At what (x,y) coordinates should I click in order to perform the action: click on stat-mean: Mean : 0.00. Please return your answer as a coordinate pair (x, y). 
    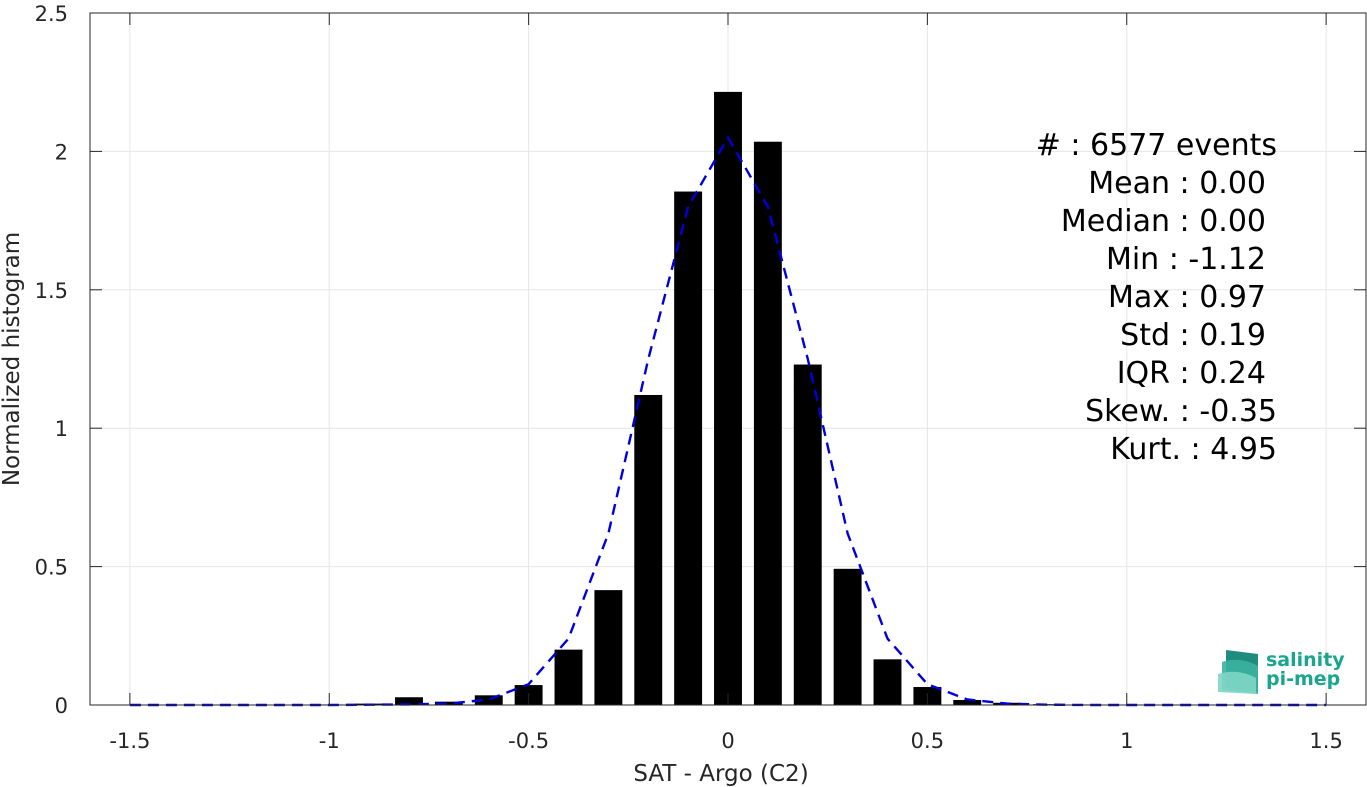
    Looking at the image, I should click on (1177, 183).